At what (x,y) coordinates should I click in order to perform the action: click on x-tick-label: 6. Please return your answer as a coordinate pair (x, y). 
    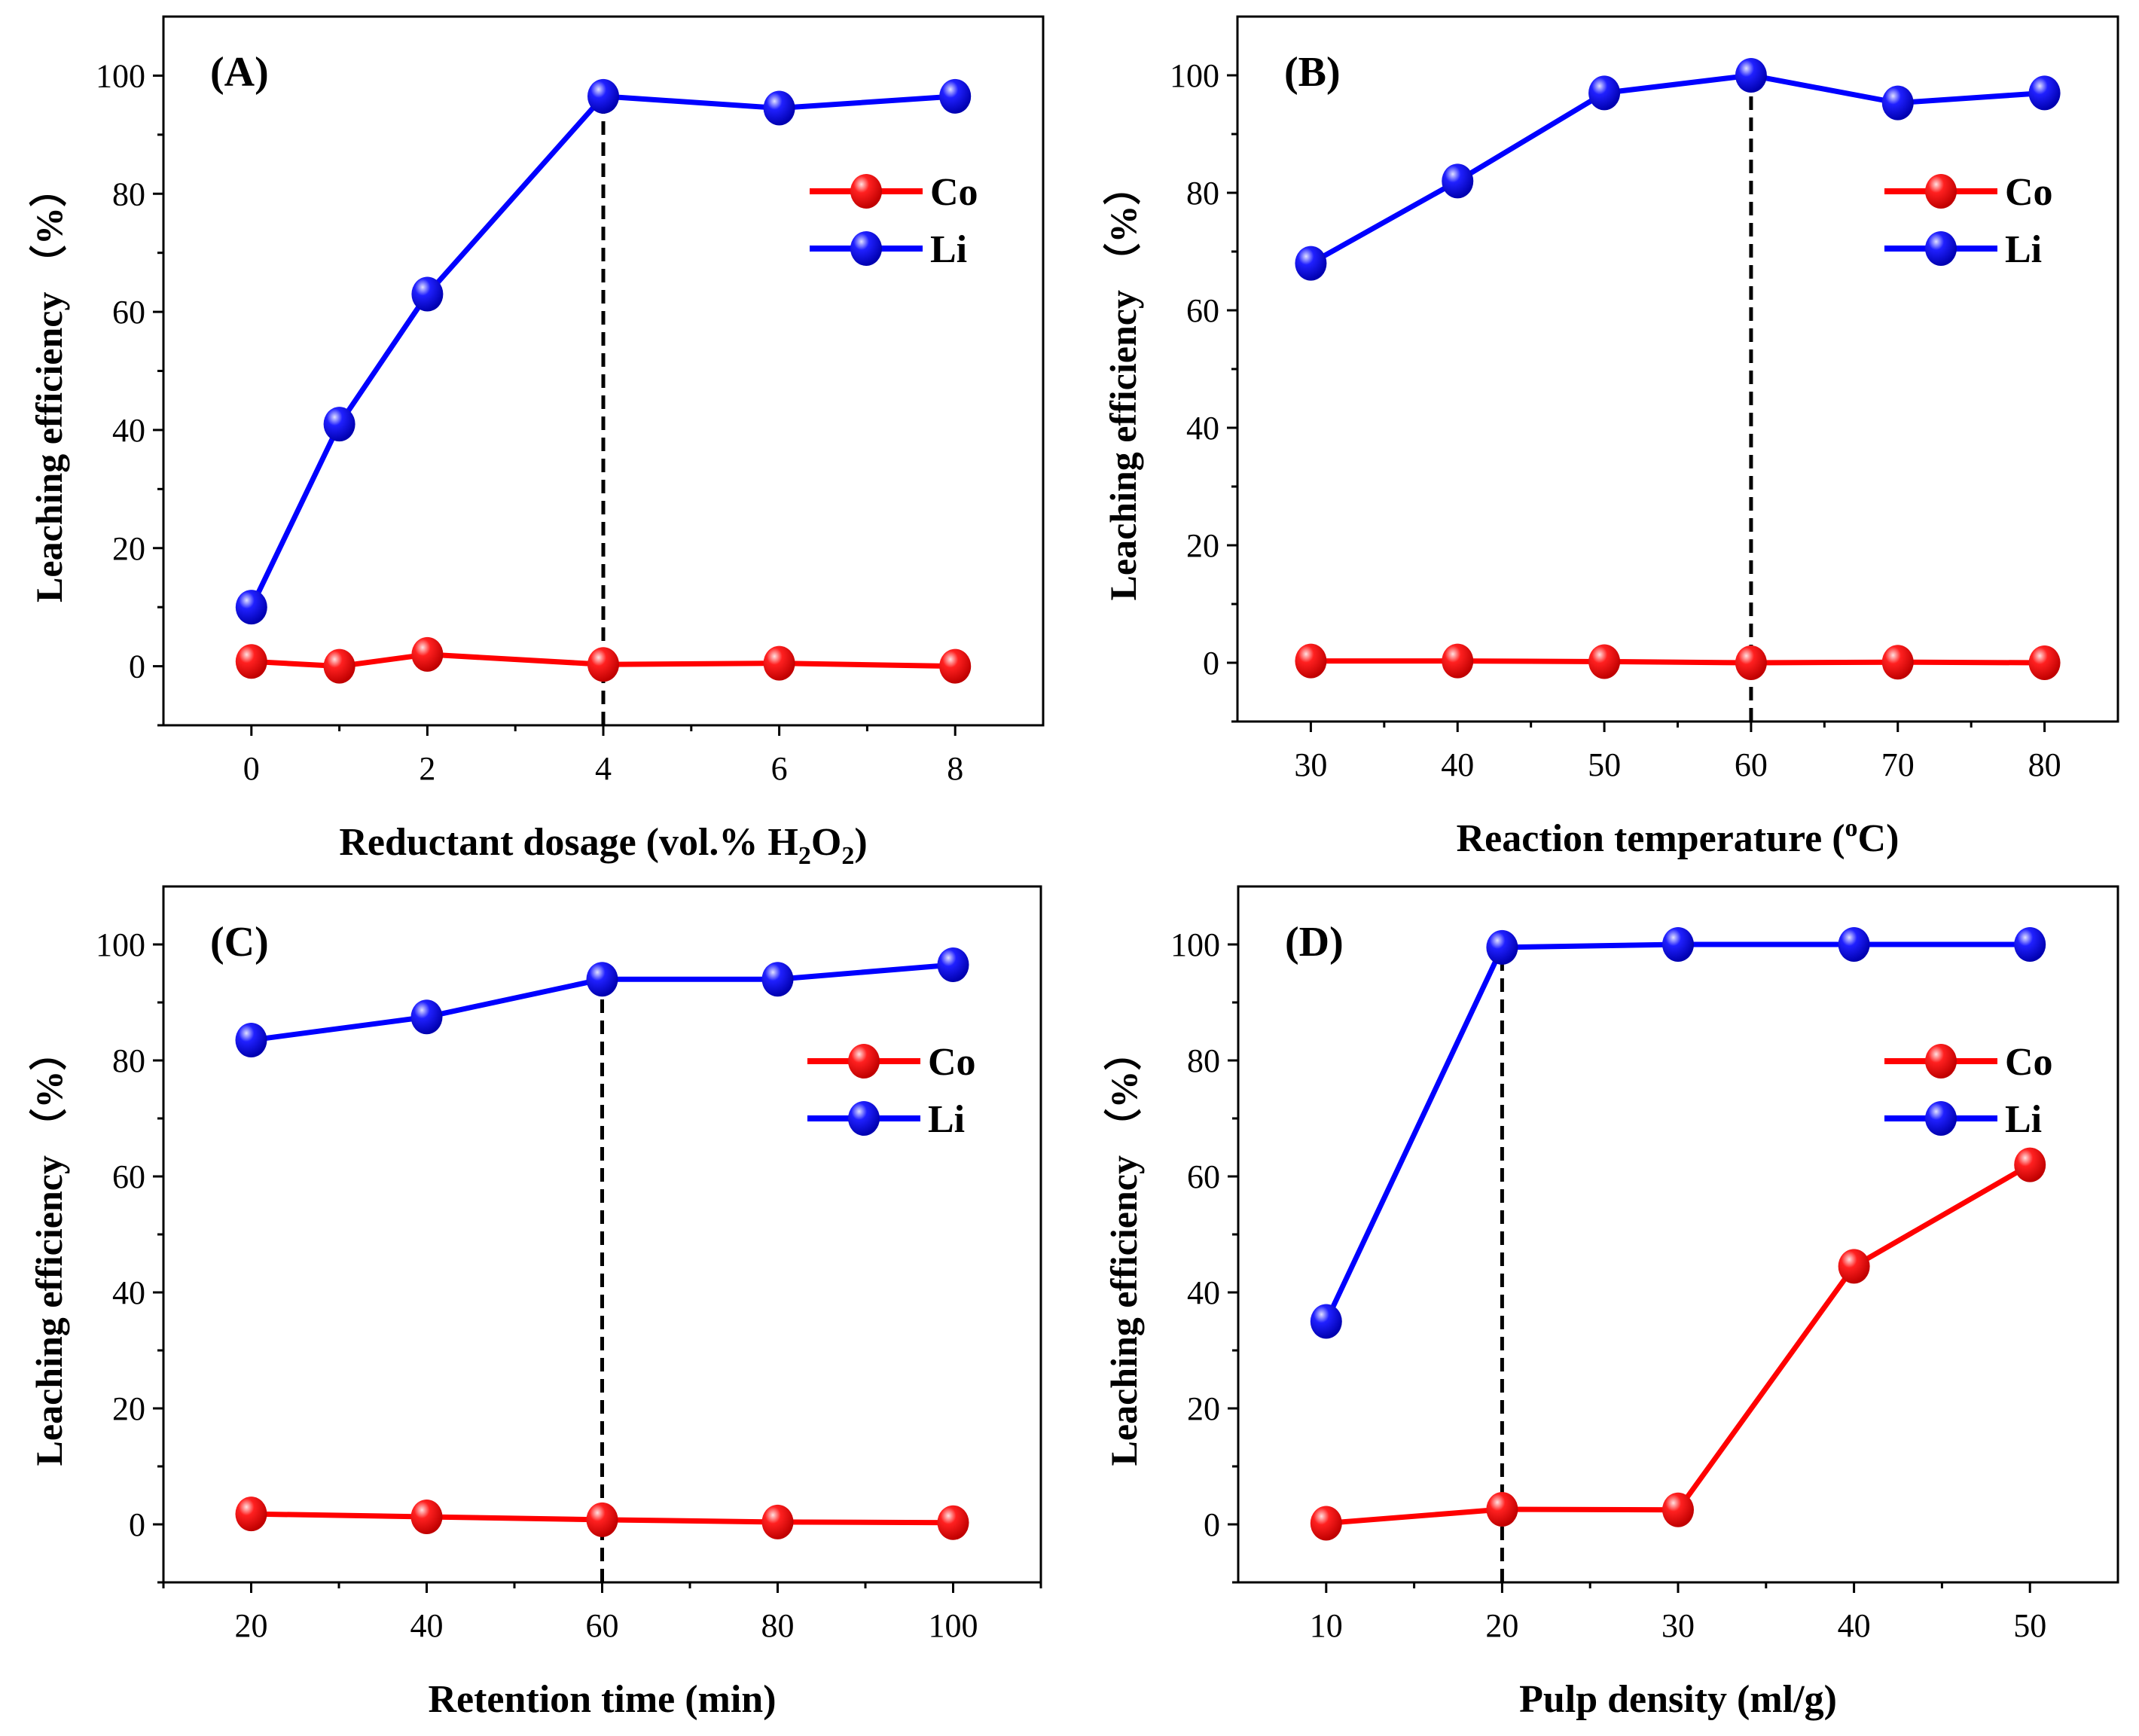
    Looking at the image, I should click on (780, 769).